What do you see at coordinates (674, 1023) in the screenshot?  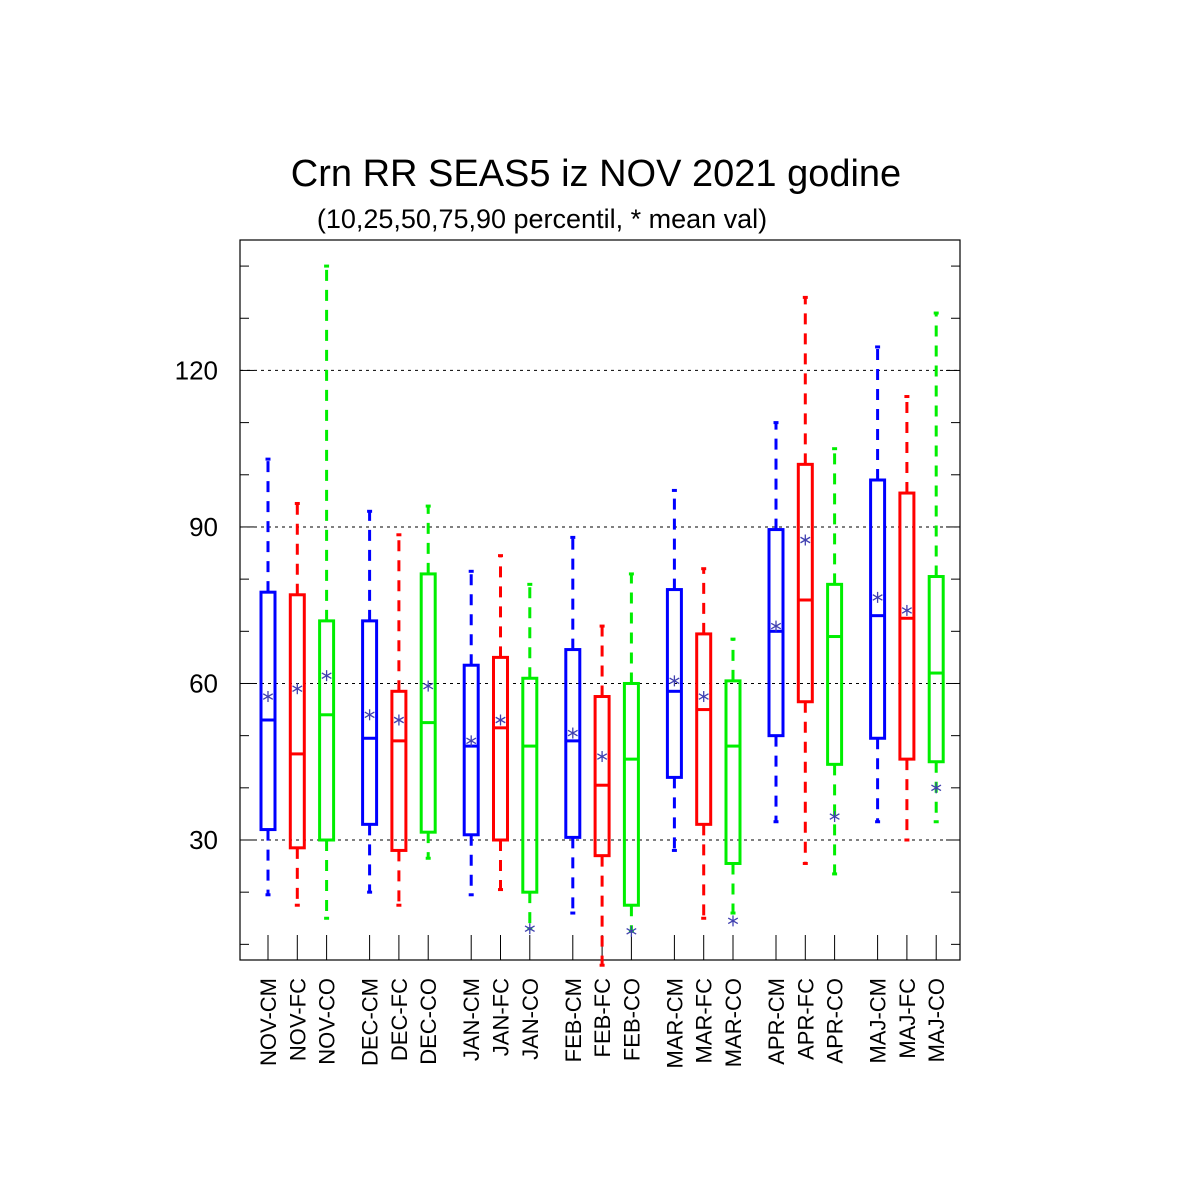 I see `category-label-mar-cm: MAR-CM` at bounding box center [674, 1023].